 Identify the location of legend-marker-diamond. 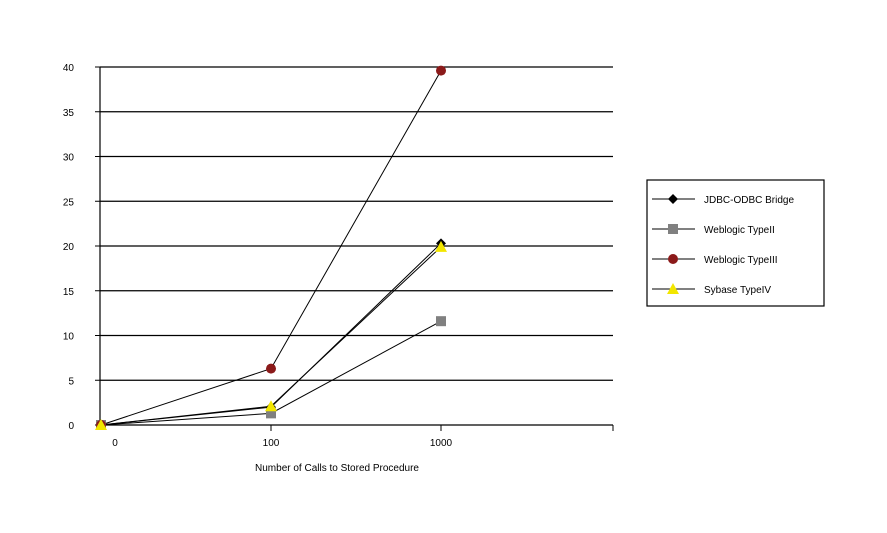
(673, 199).